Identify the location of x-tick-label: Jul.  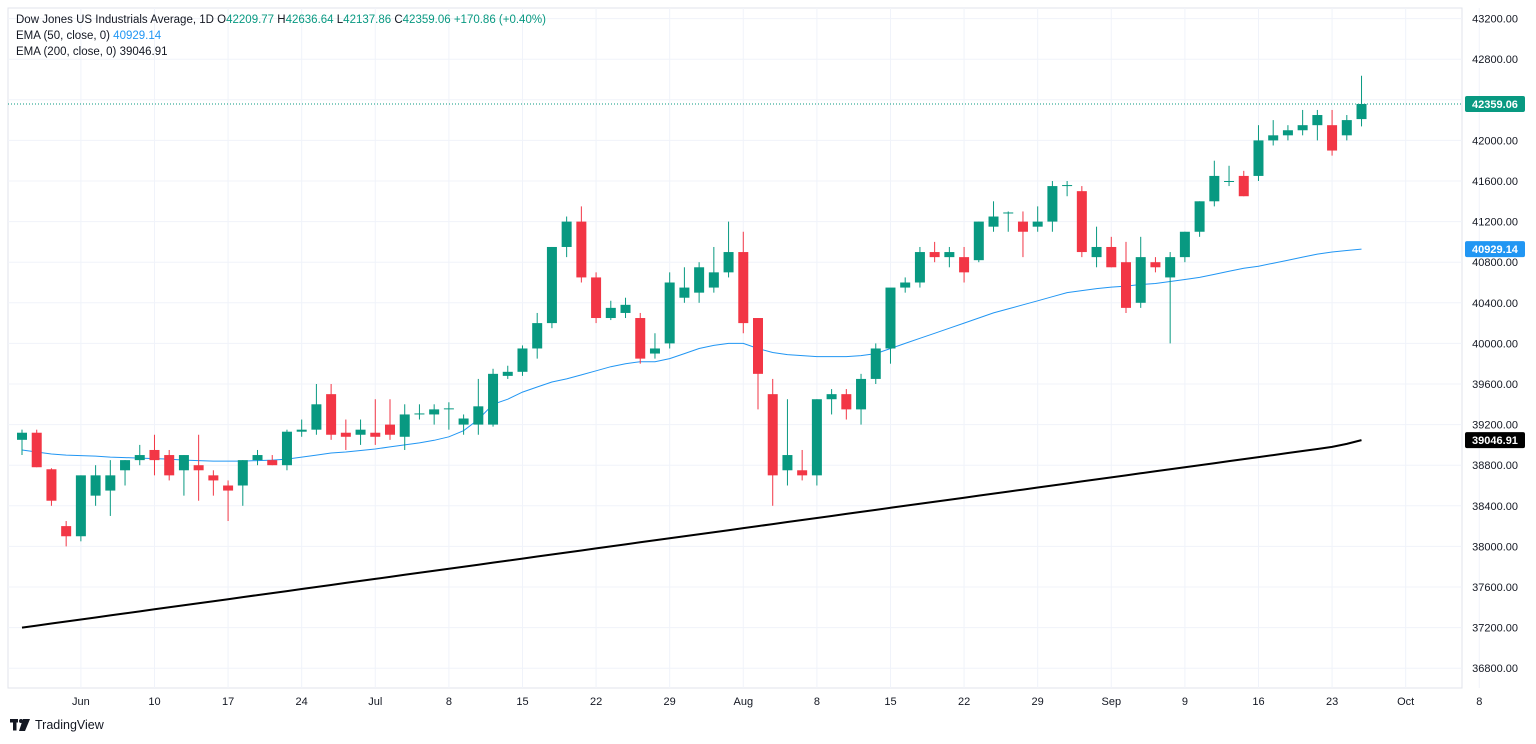
(375, 702).